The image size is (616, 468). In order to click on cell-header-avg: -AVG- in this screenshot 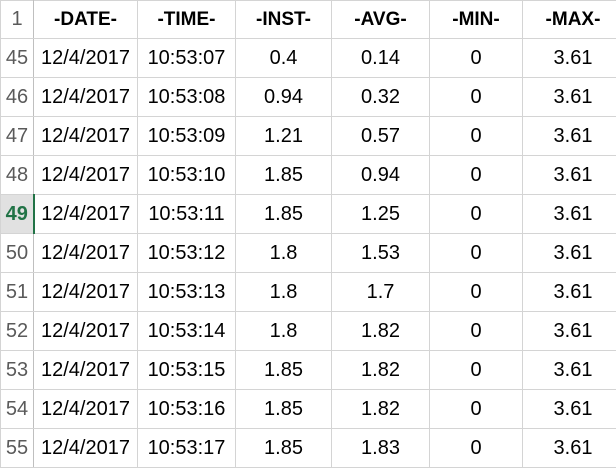, I will do `click(381, 20)`.